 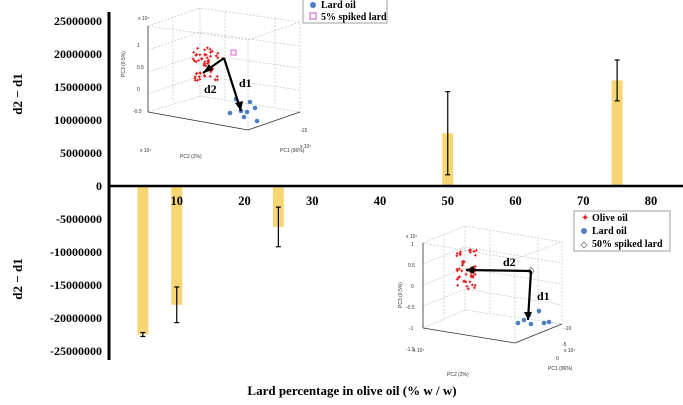 I want to click on inset-bottom-lard-points, so click(x=533, y=317).